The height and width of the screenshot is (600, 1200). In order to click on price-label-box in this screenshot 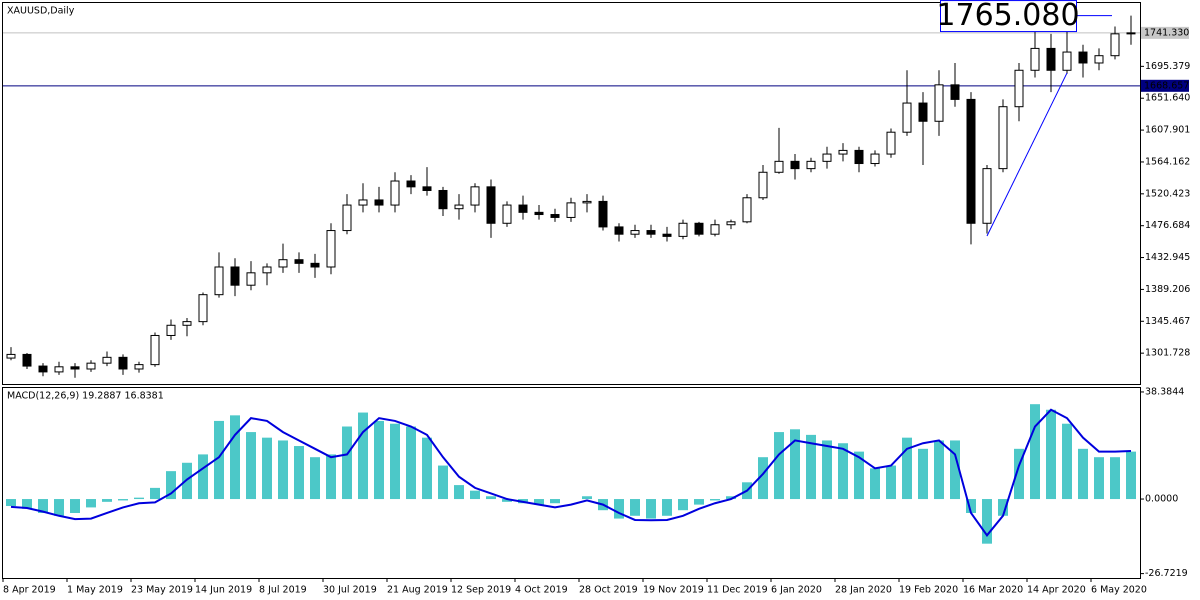, I will do `click(1008, 16)`.